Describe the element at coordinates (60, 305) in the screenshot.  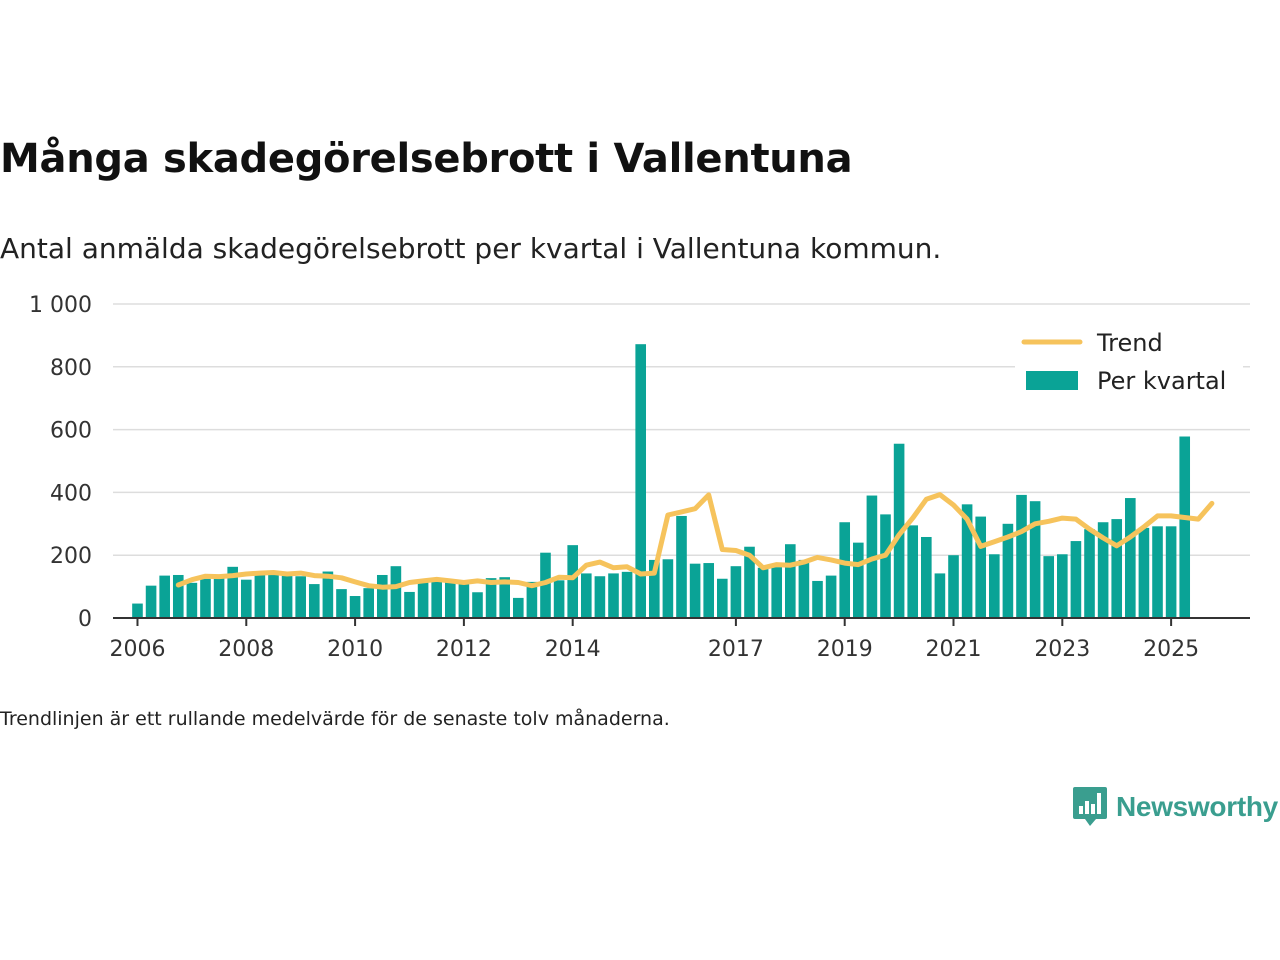
I see `y-tick-label: 1 000` at that location.